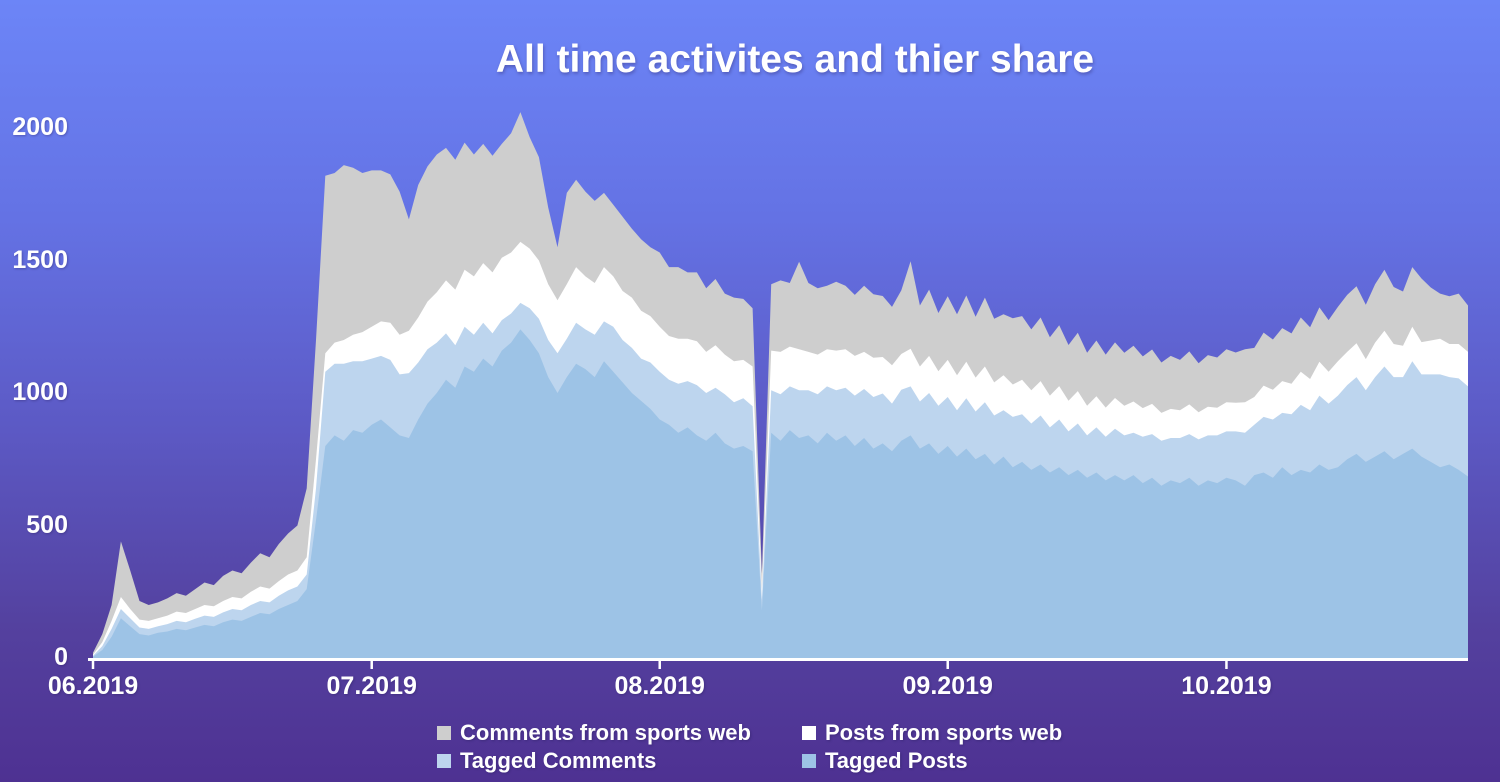 The width and height of the screenshot is (1500, 782). I want to click on y-axis-tick-label: 1500, so click(40, 259).